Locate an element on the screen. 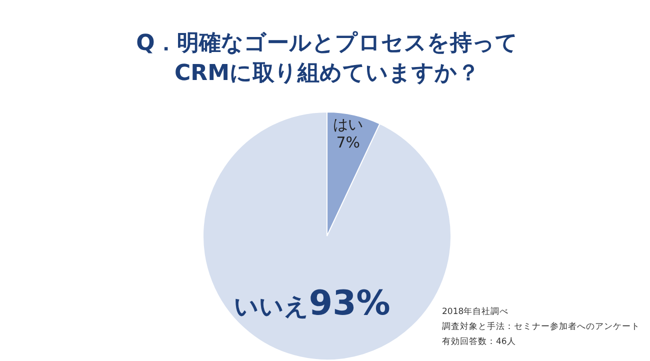 Image resolution: width=650 pixels, height=361 pixels. text: 有効回答数：46人 is located at coordinates (479, 341).